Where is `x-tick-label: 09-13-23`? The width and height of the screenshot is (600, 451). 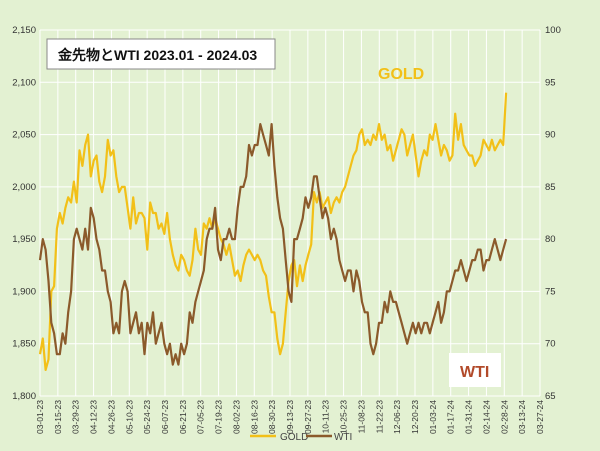
x-tick-label: 09-13-23 is located at coordinates (290, 417).